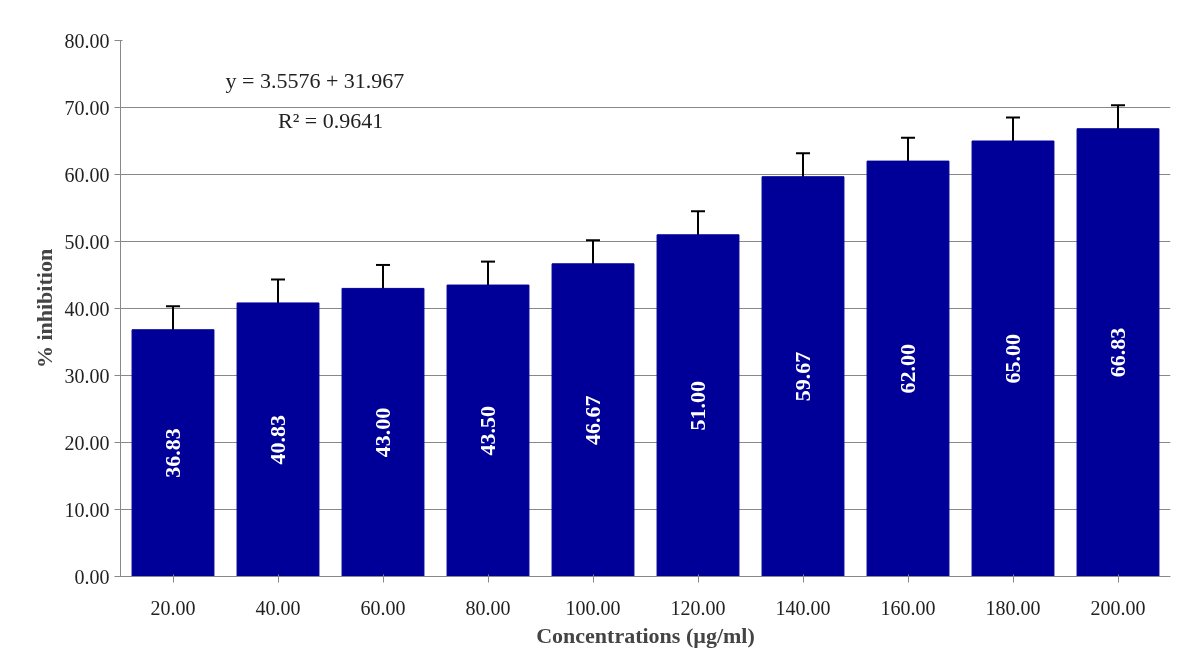 The image size is (1198, 660). I want to click on data-label: 62.00, so click(907, 369).